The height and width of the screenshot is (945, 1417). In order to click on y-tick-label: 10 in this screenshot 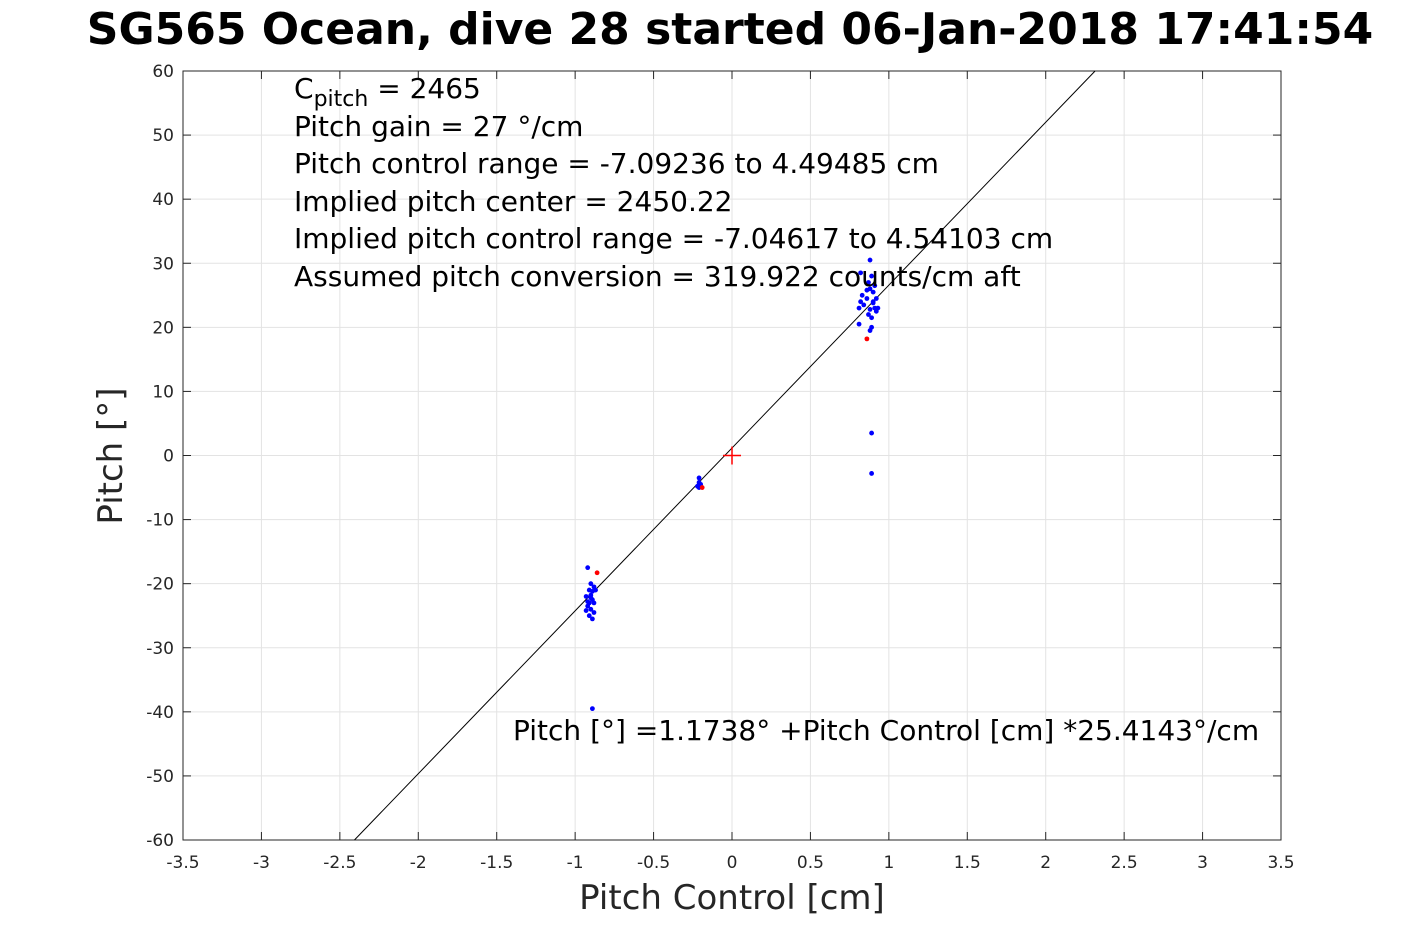, I will do `click(163, 392)`.